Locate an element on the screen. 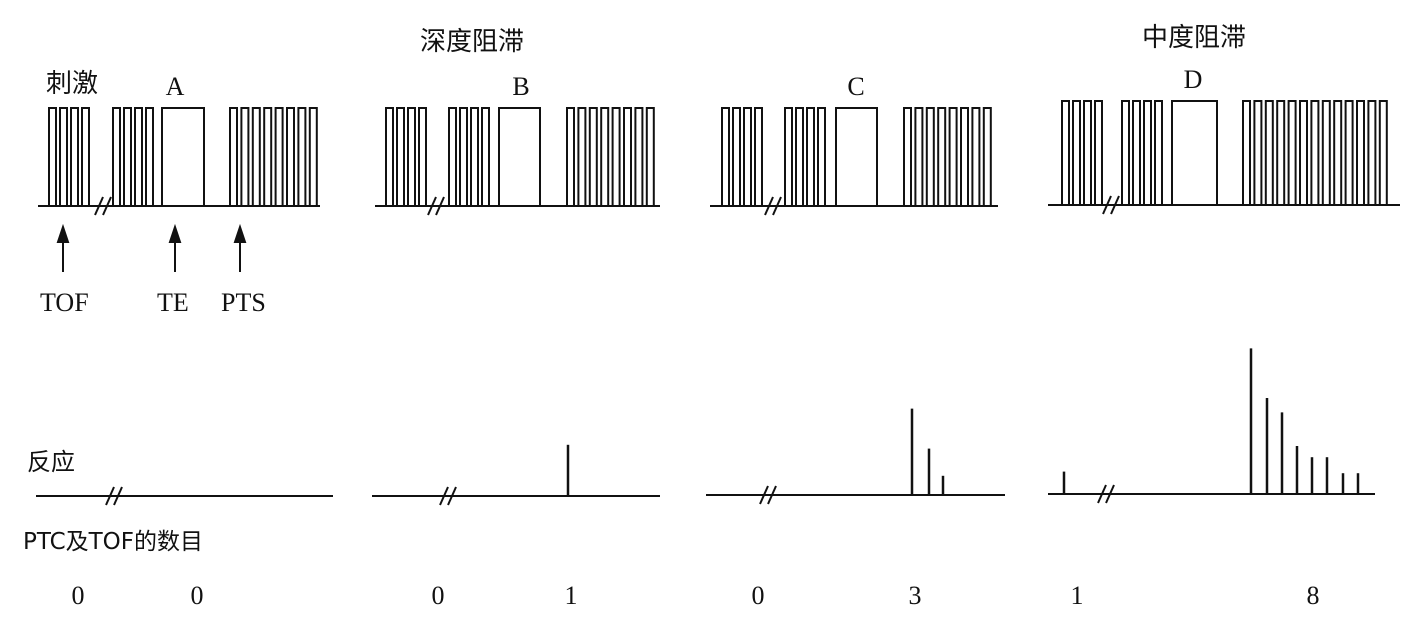 This screenshot has width=1416, height=621. panel-letter-b: B is located at coordinates (520, 86).